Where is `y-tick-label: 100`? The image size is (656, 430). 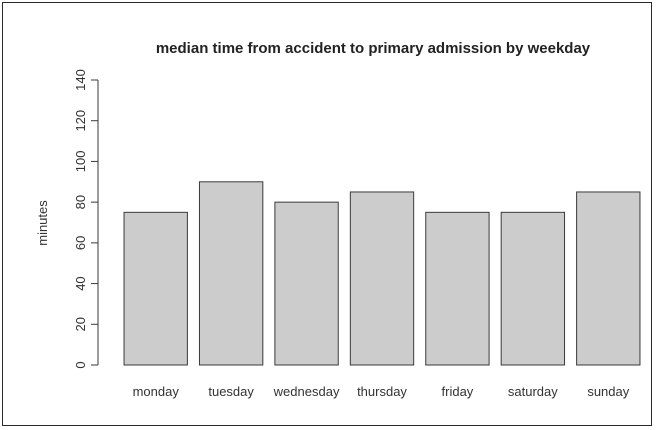 y-tick-label: 100 is located at coordinates (80, 162).